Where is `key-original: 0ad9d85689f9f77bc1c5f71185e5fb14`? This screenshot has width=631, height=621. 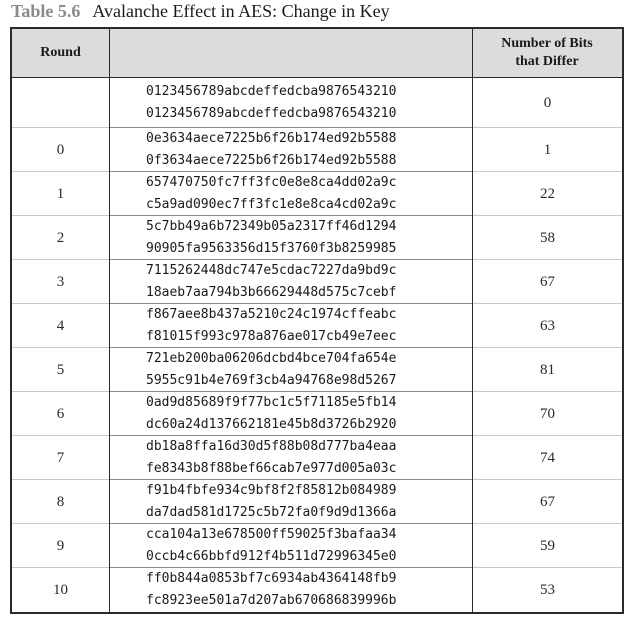
key-original: 0ad9d85689f9f77bc1c5f71185e5fb14 is located at coordinates (271, 402).